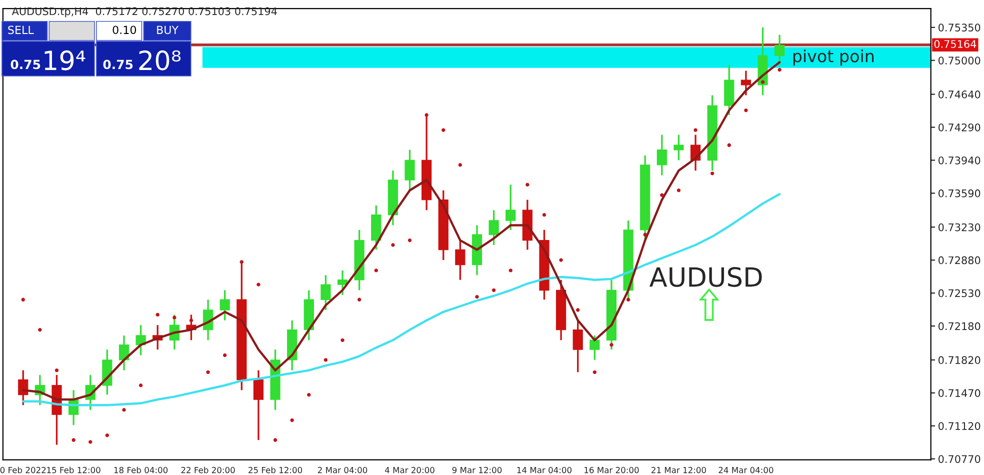 The height and width of the screenshot is (475, 984). What do you see at coordinates (959, 94) in the screenshot?
I see `y-tick-label: 0.74640` at bounding box center [959, 94].